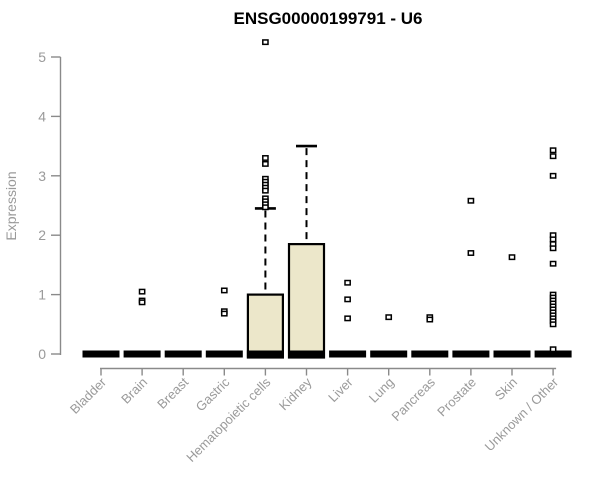 Image resolution: width=600 pixels, height=500 pixels. Describe the element at coordinates (142, 354) in the screenshot. I see `median-brain` at that location.